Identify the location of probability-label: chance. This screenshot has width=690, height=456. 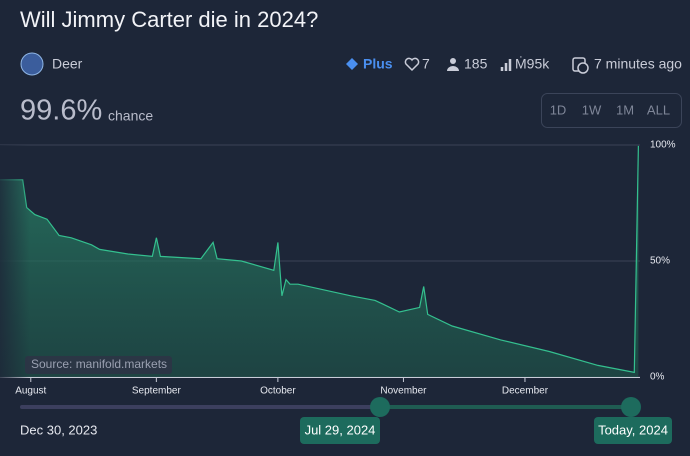
(130, 116).